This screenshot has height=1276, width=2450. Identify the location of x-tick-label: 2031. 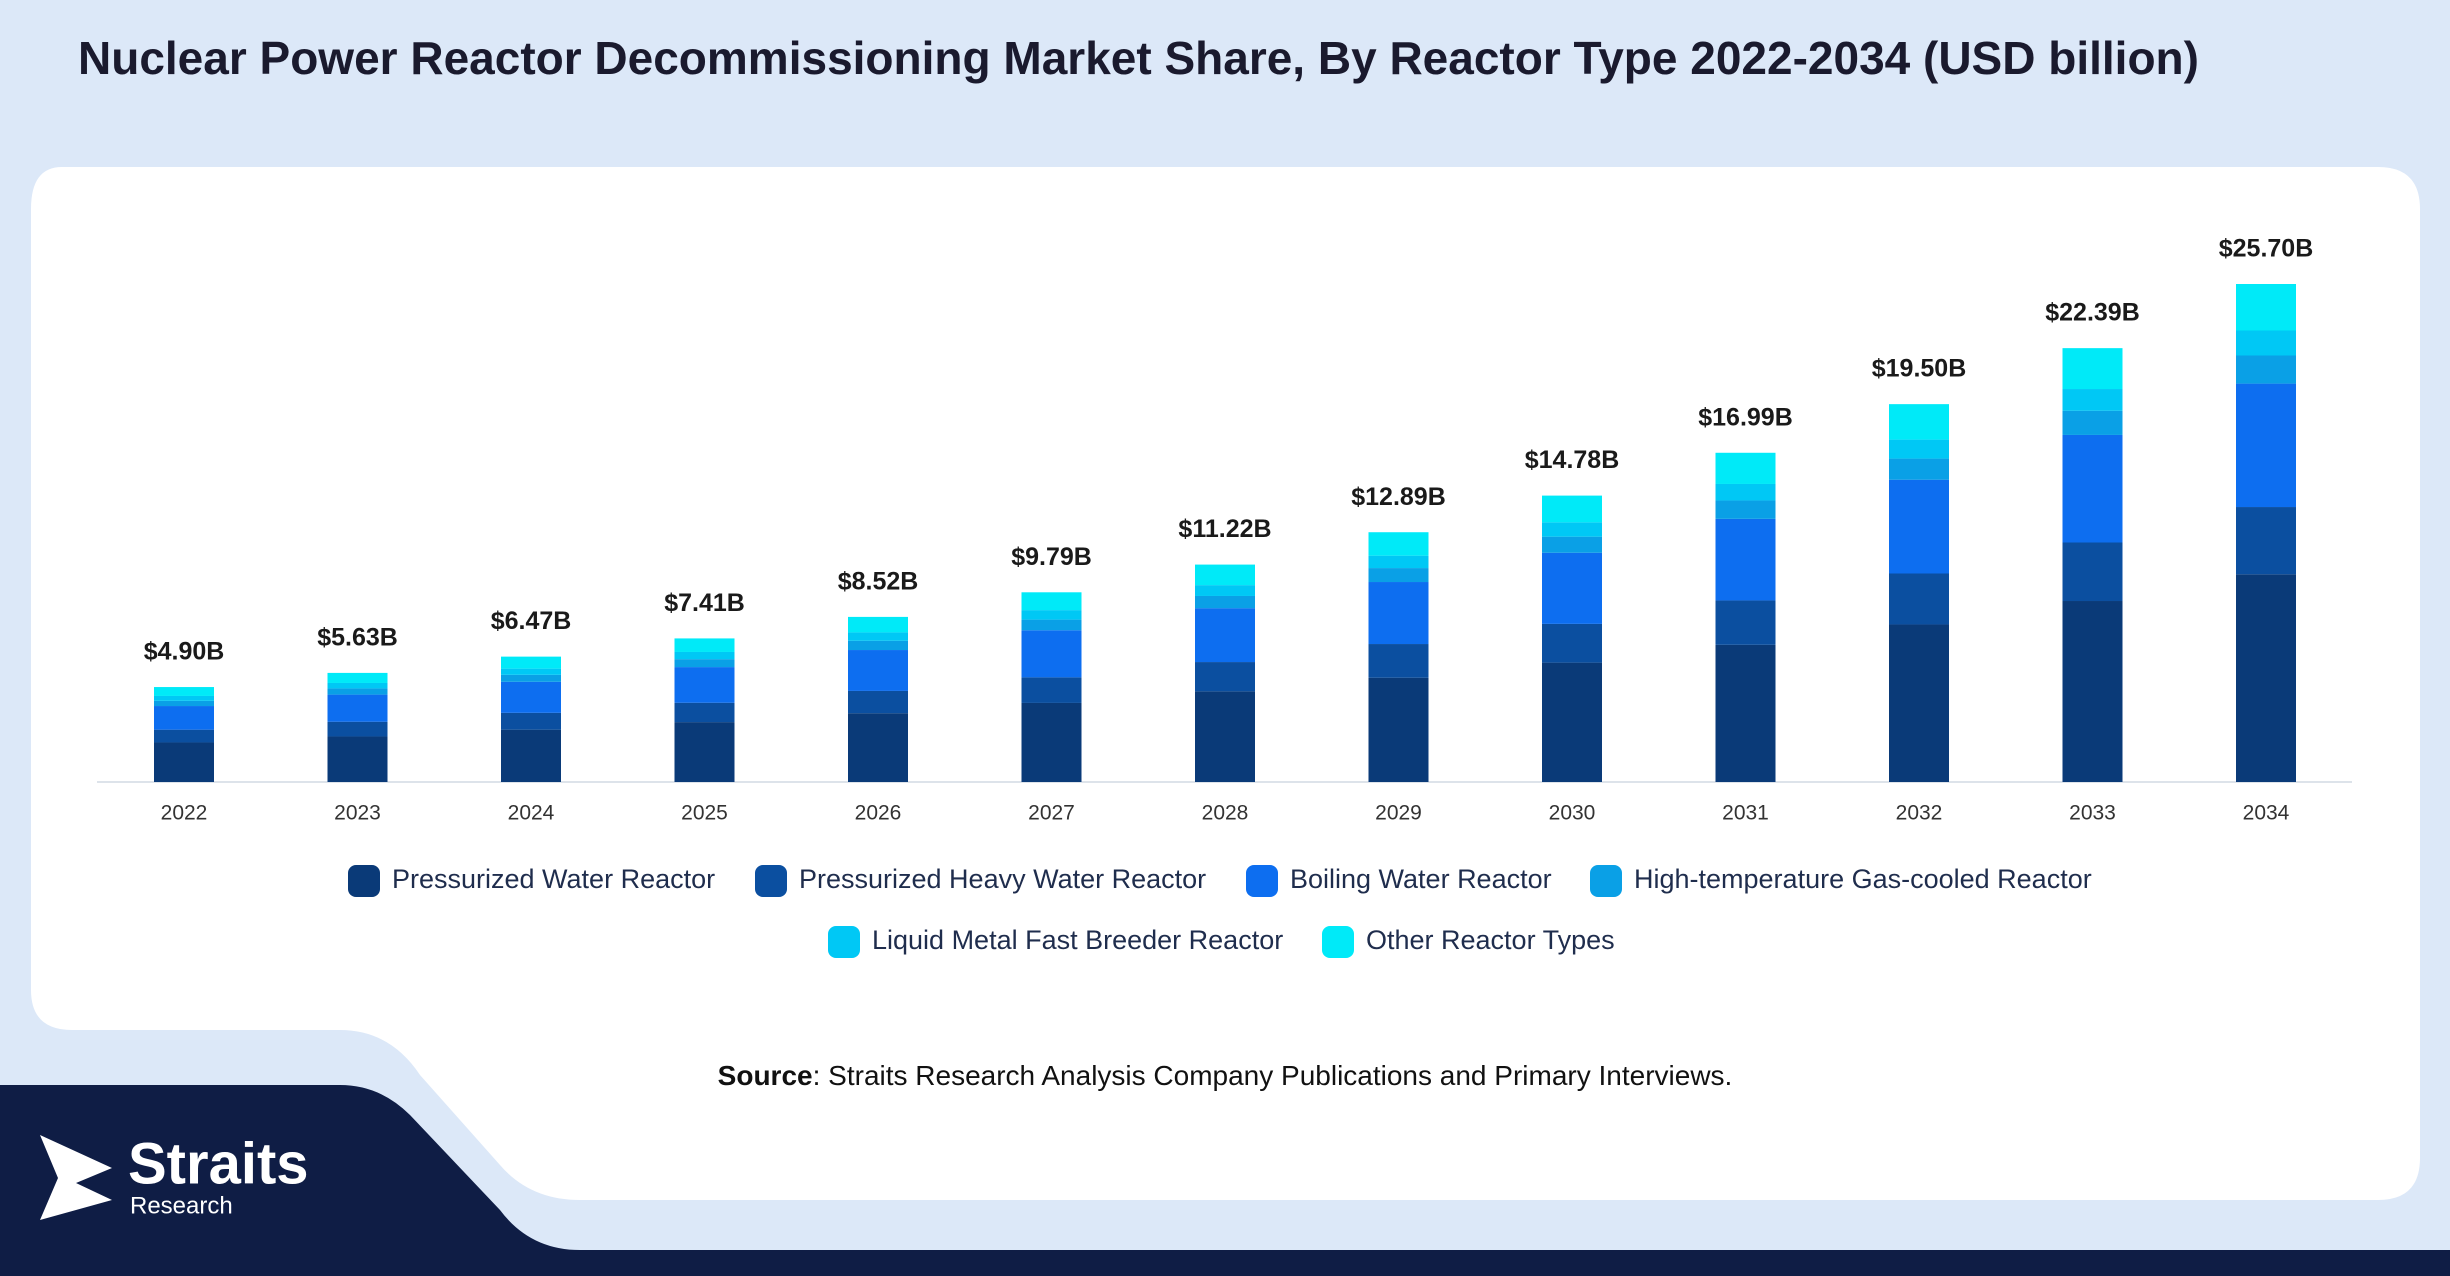
(1745, 813).